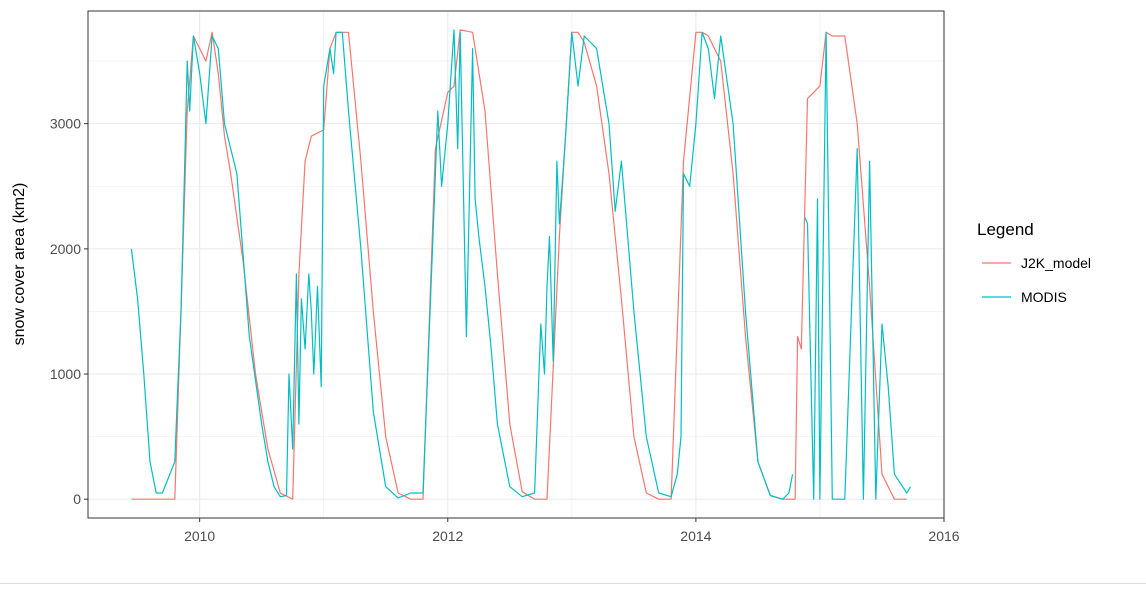 This screenshot has height=590, width=1146. I want to click on x-tick-label: 2010, so click(199, 536).